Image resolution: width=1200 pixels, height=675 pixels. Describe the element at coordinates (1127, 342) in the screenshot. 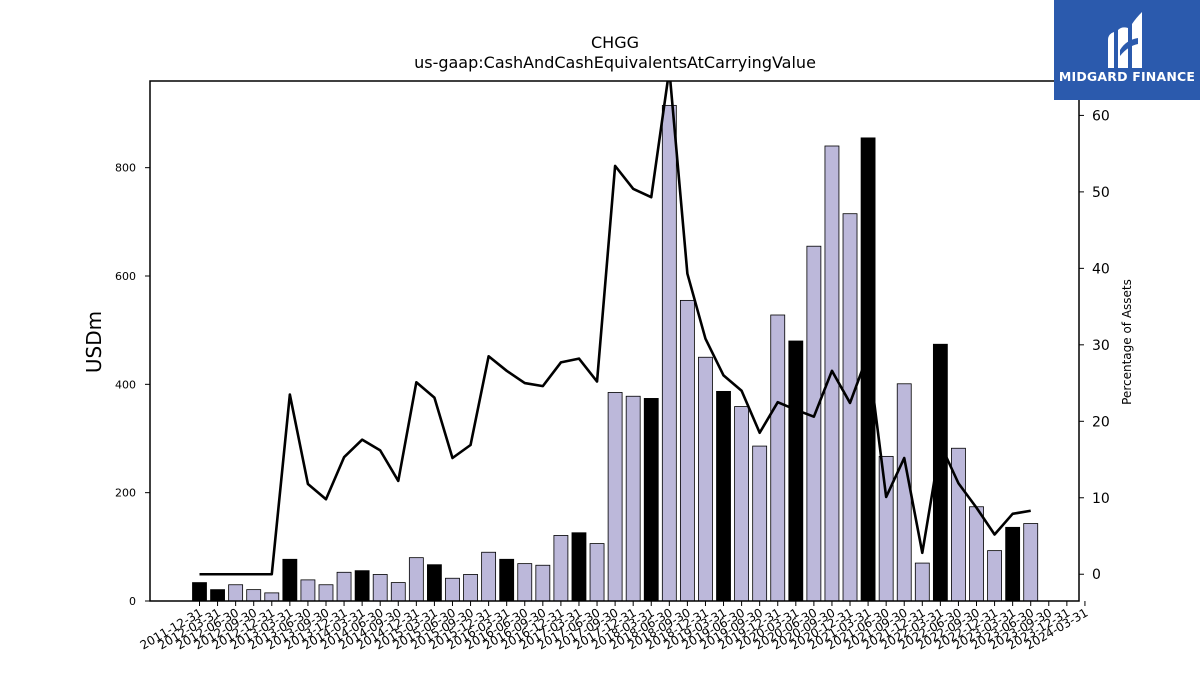

I see `y2-axis-label: Percentage of Assets` at that location.